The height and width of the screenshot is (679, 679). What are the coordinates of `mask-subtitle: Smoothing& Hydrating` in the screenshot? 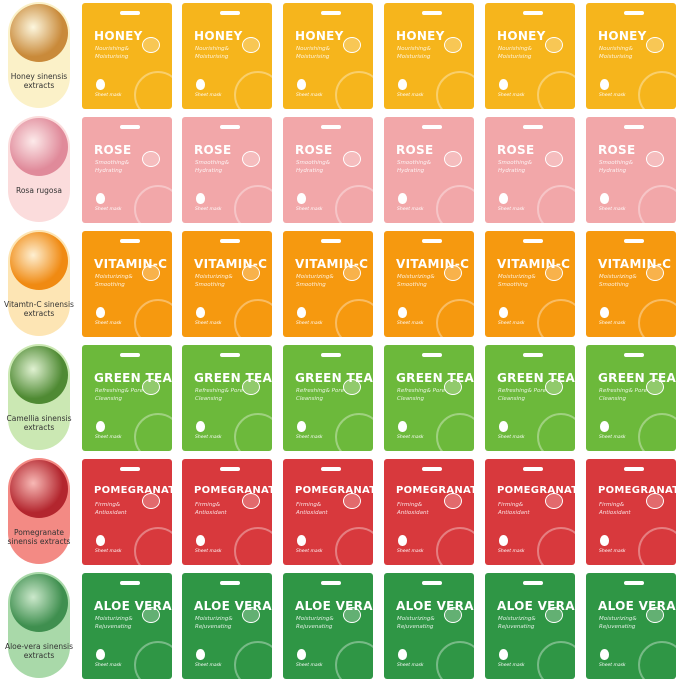 It's located at (616, 167).